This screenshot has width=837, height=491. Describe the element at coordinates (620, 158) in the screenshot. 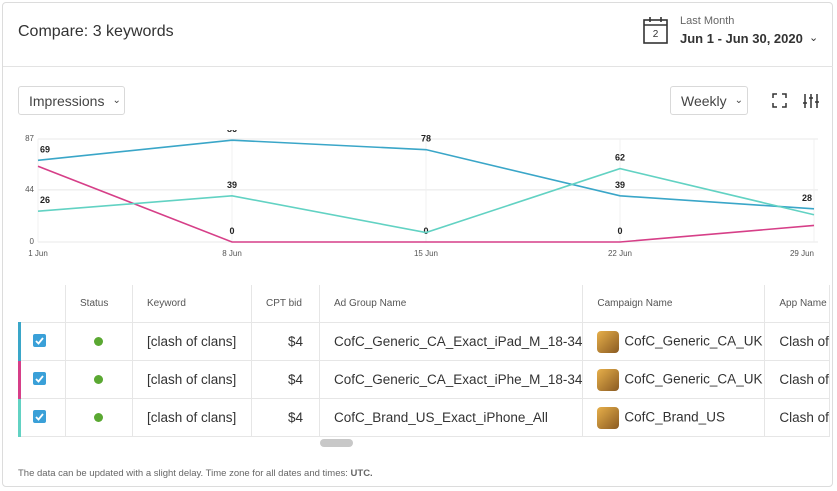

I see `value-label: 62` at that location.